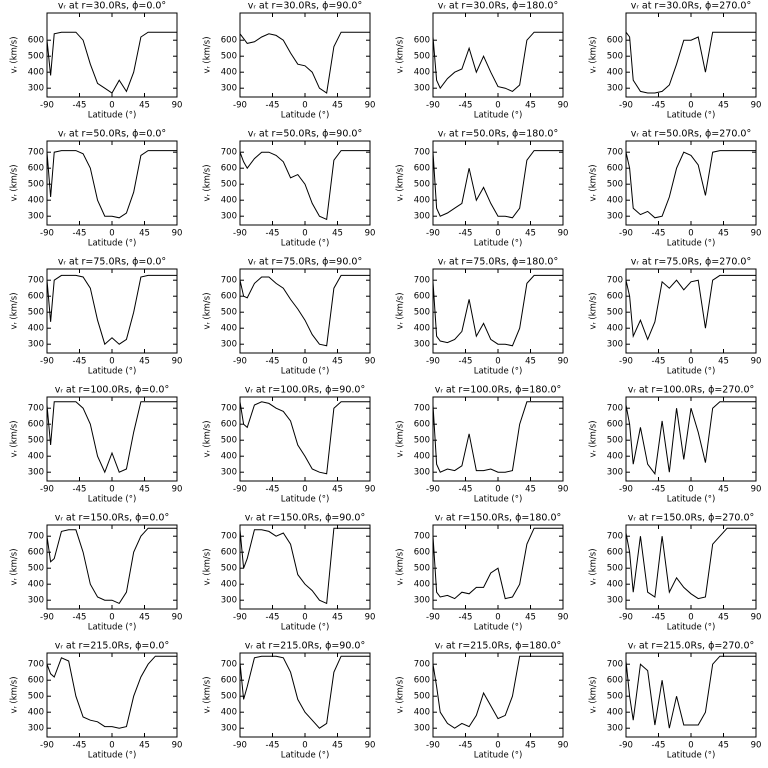 This screenshot has height=768, width=768. I want to click on panel-title: vᵣ at r=215.0Rs, ϕ=270.0°, so click(691, 646).